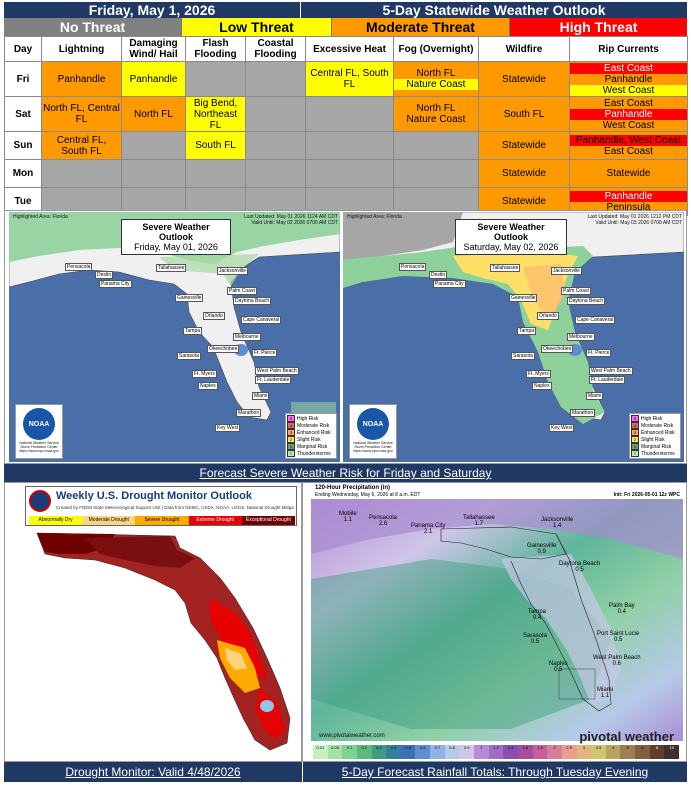  What do you see at coordinates (275, 49) in the screenshot?
I see `col-coastal-flooding: Coastal Flooding` at bounding box center [275, 49].